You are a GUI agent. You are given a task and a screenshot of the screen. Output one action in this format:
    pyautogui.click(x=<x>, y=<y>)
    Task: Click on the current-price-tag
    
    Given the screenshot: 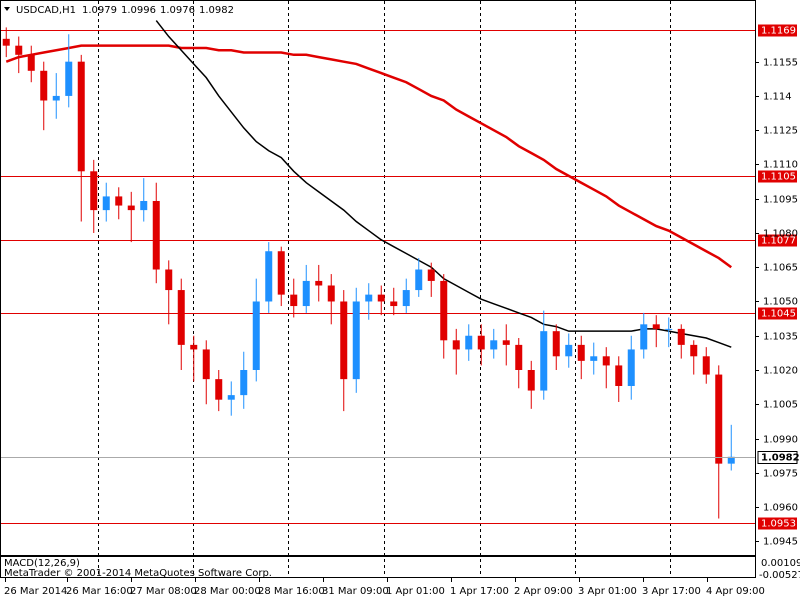 What is the action you would take?
    pyautogui.click(x=777, y=457)
    